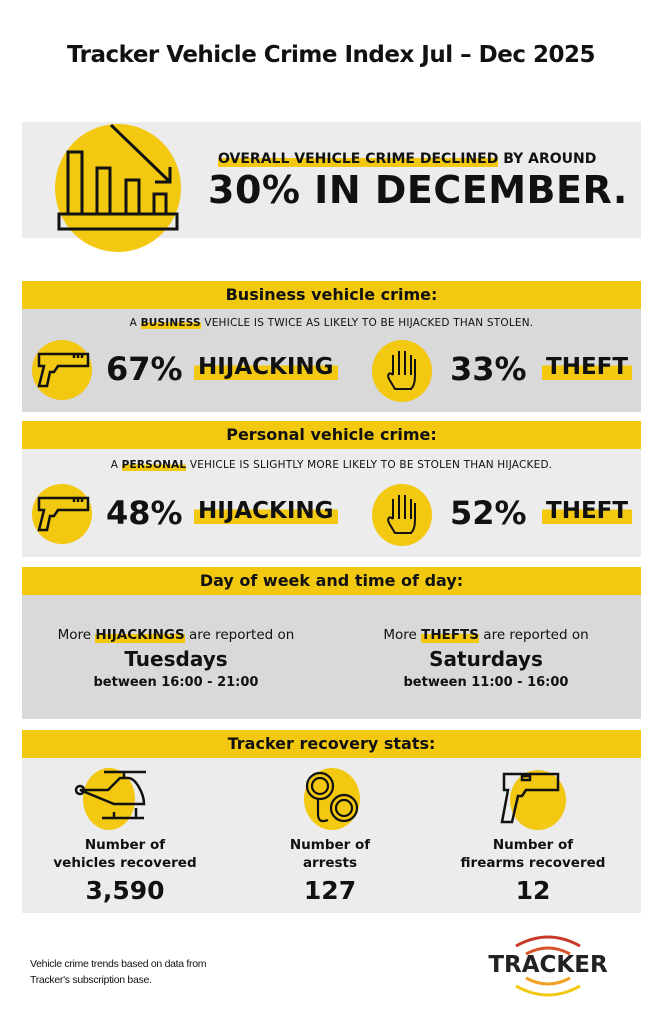 The width and height of the screenshot is (662, 1024). What do you see at coordinates (547, 159) in the screenshot?
I see `headline-rest: BY AROUND` at bounding box center [547, 159].